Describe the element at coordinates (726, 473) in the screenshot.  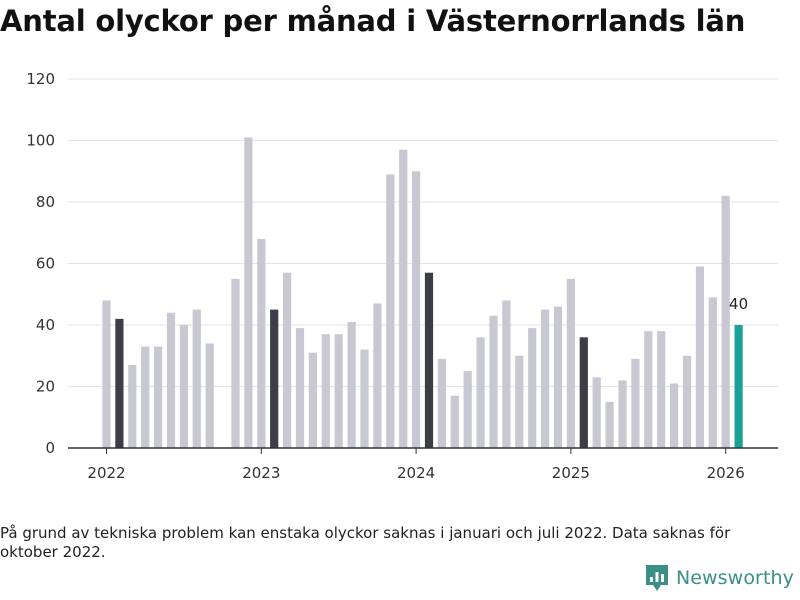
I see `x-tick-label: 2026` at that location.